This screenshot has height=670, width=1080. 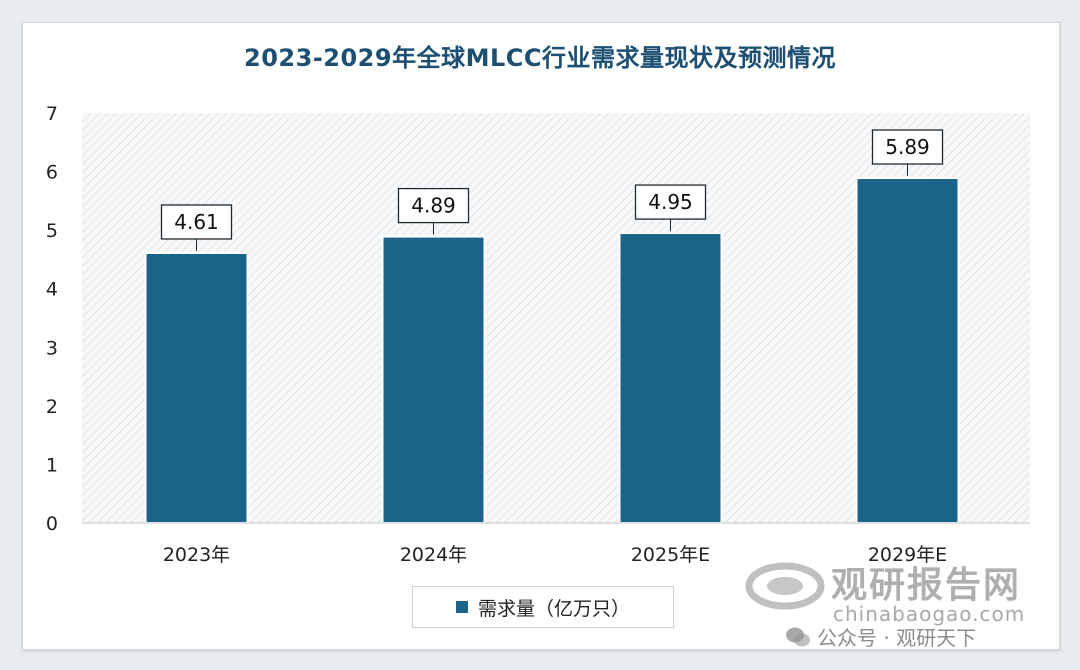 I want to click on data-label-box, so click(x=670, y=202).